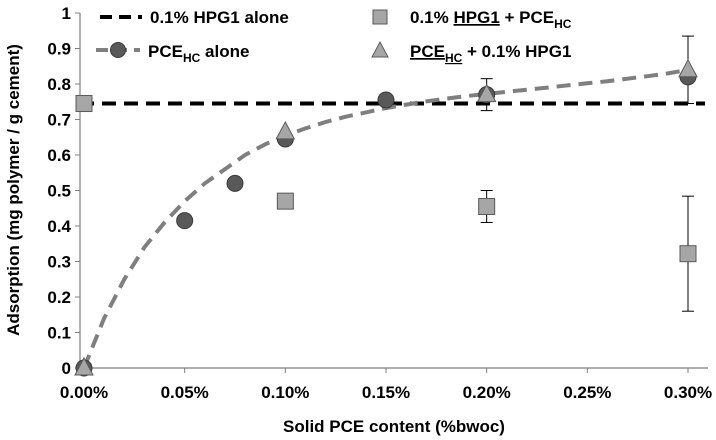  I want to click on legend-hpg1-plus-pce-pre: 0.1%, so click(431, 17).